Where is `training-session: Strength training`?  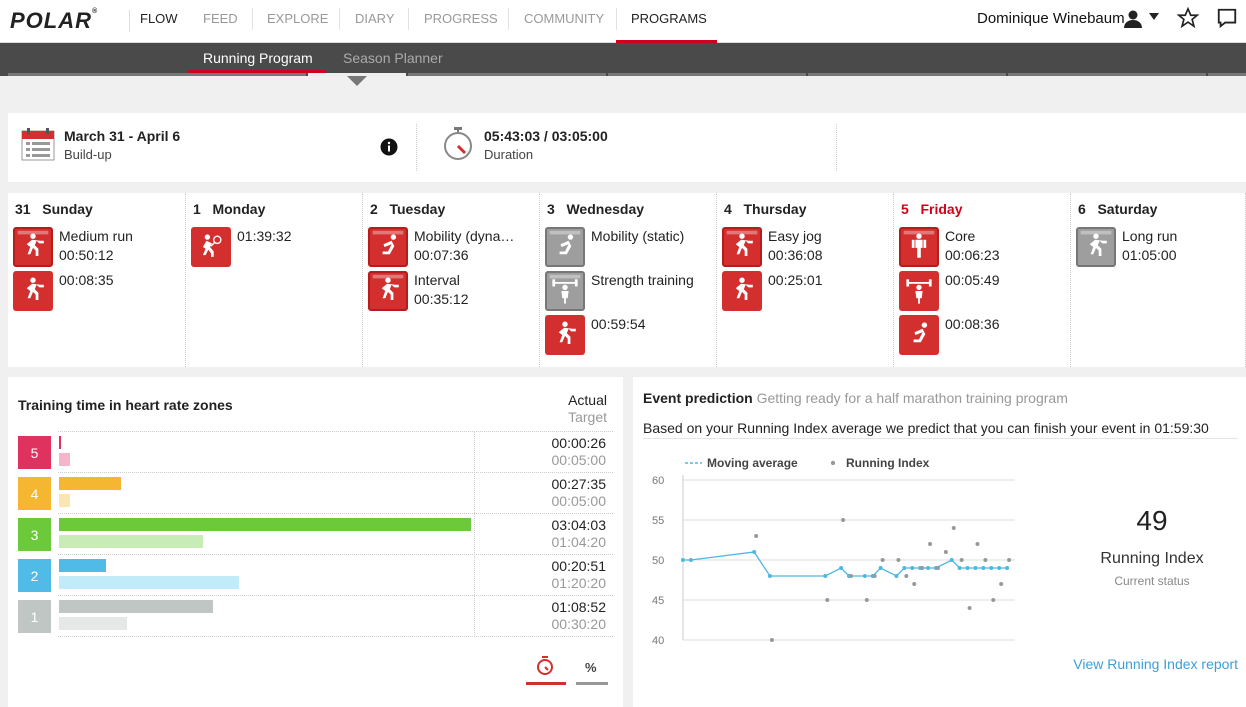 training-session: Strength training is located at coordinates (630, 292).